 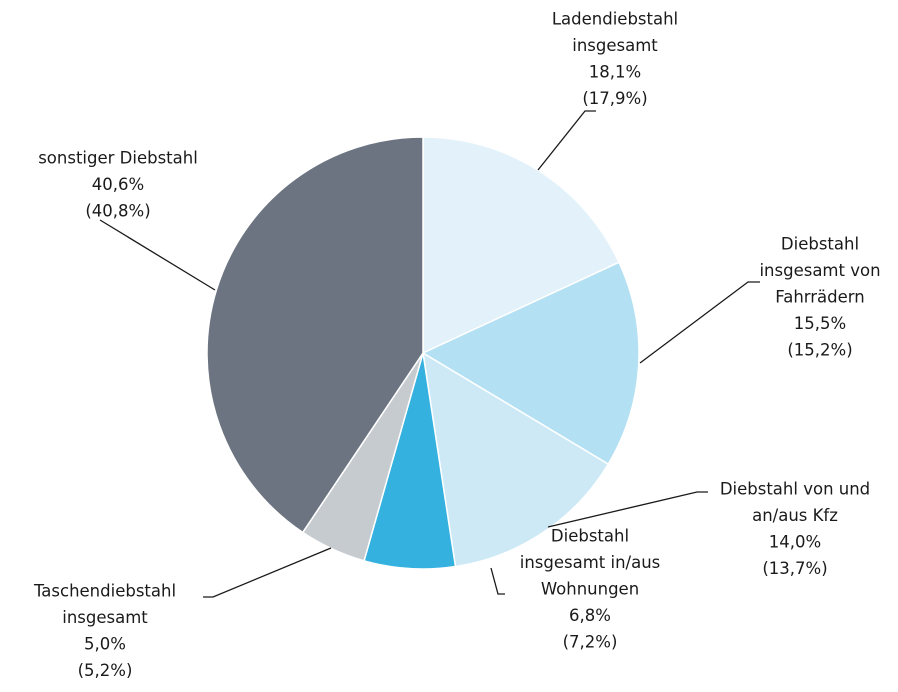 I want to click on slice-label: sonstiger Diebstahl, so click(x=118, y=158).